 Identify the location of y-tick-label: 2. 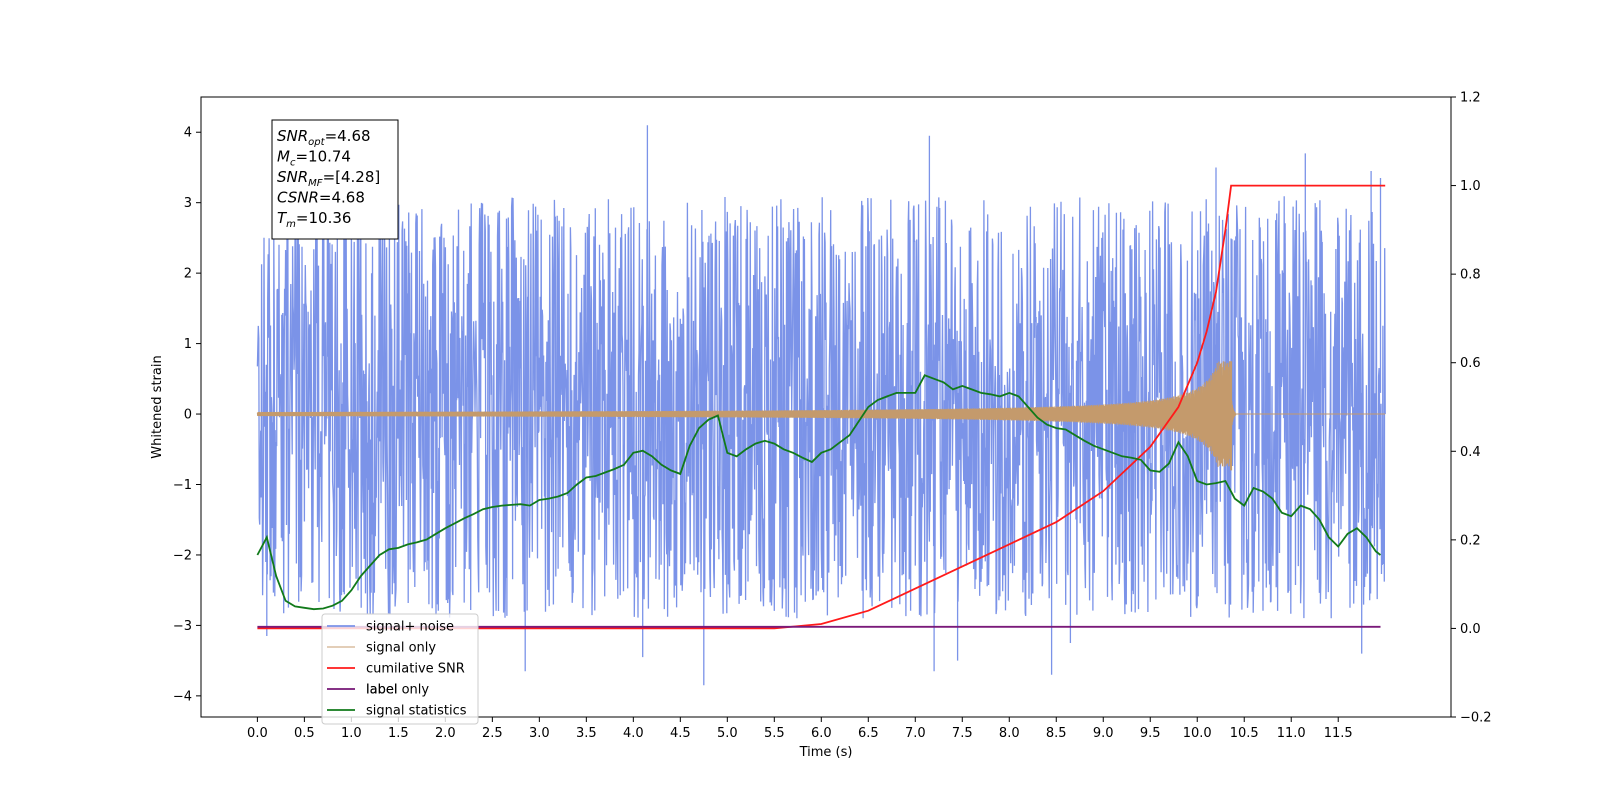
(188, 274).